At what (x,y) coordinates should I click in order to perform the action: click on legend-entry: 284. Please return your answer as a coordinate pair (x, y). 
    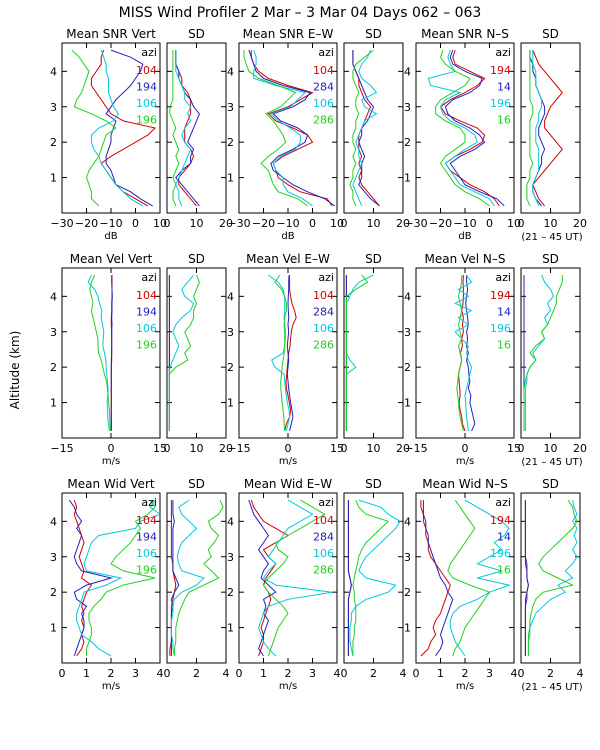
    Looking at the image, I should click on (323, 87).